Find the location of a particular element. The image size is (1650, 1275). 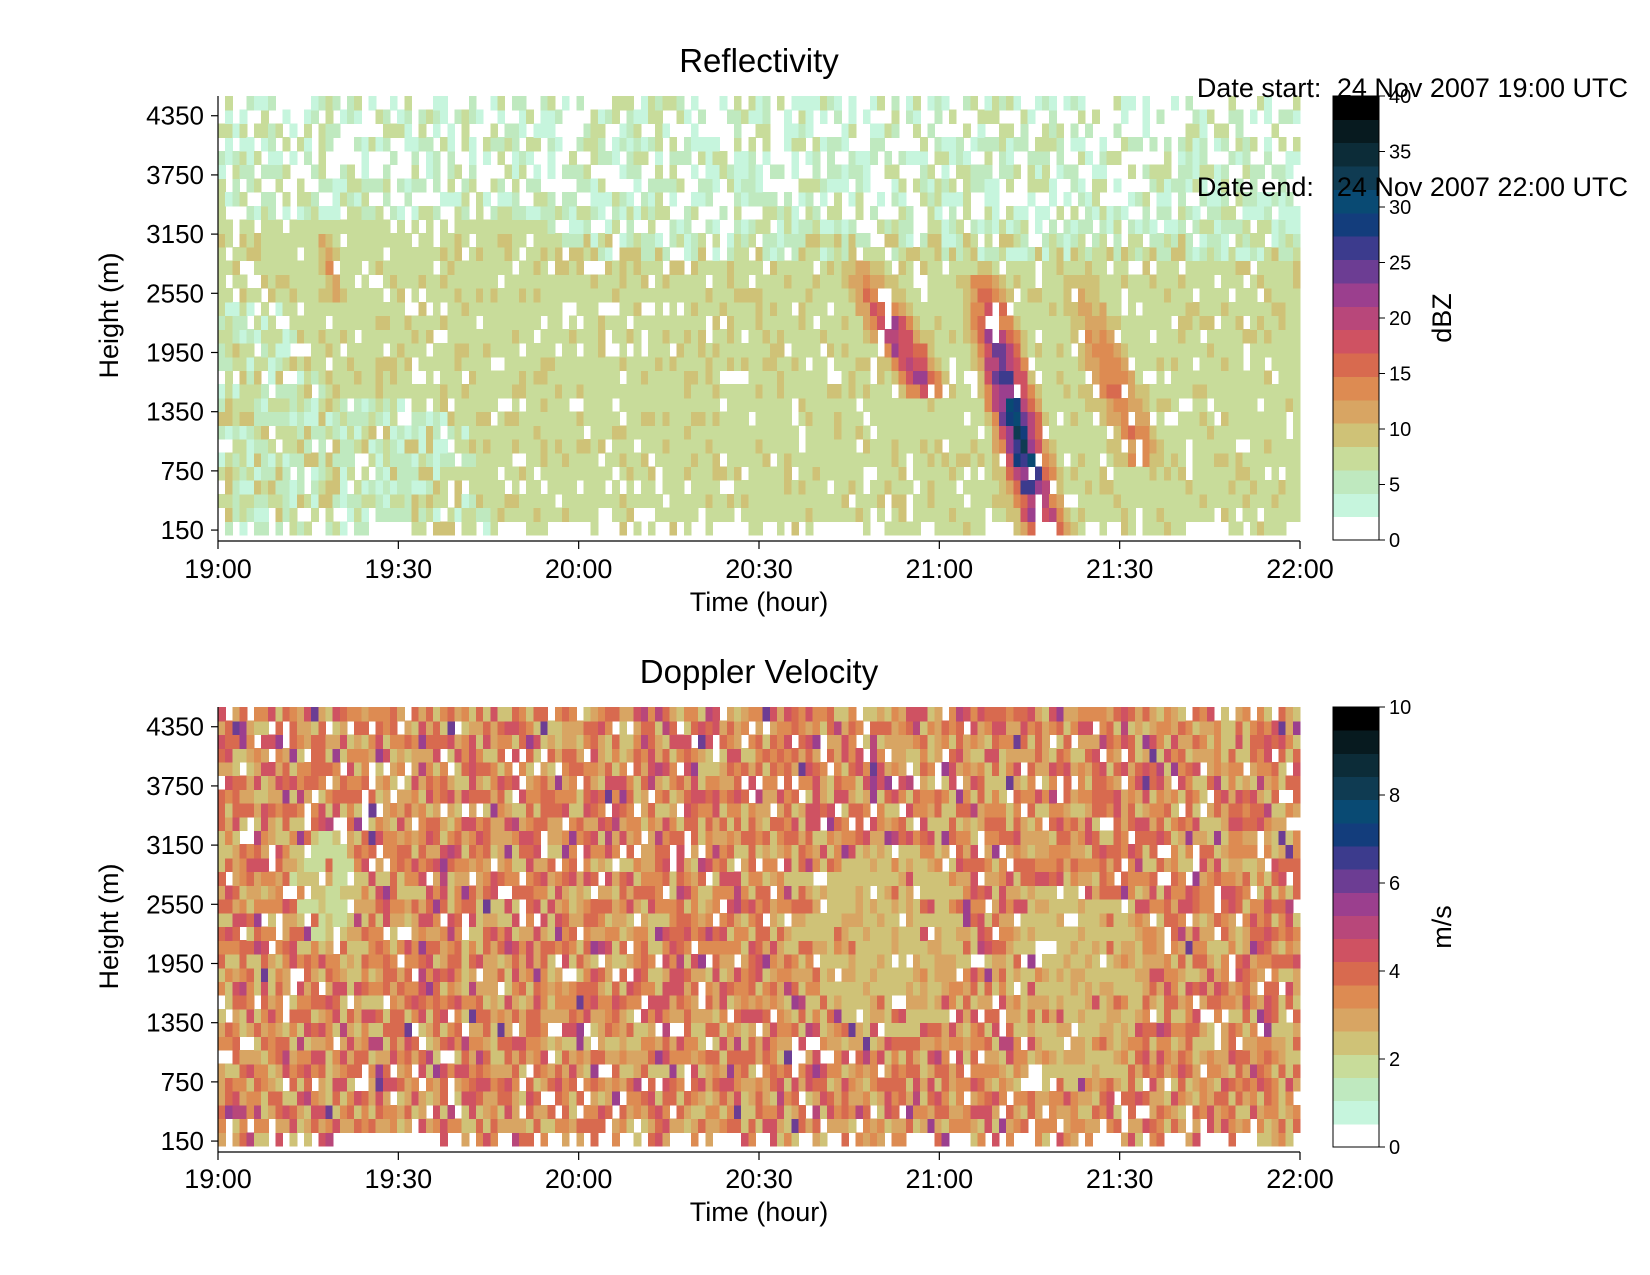

colorbar-tick-label: 15 is located at coordinates (1400, 375).